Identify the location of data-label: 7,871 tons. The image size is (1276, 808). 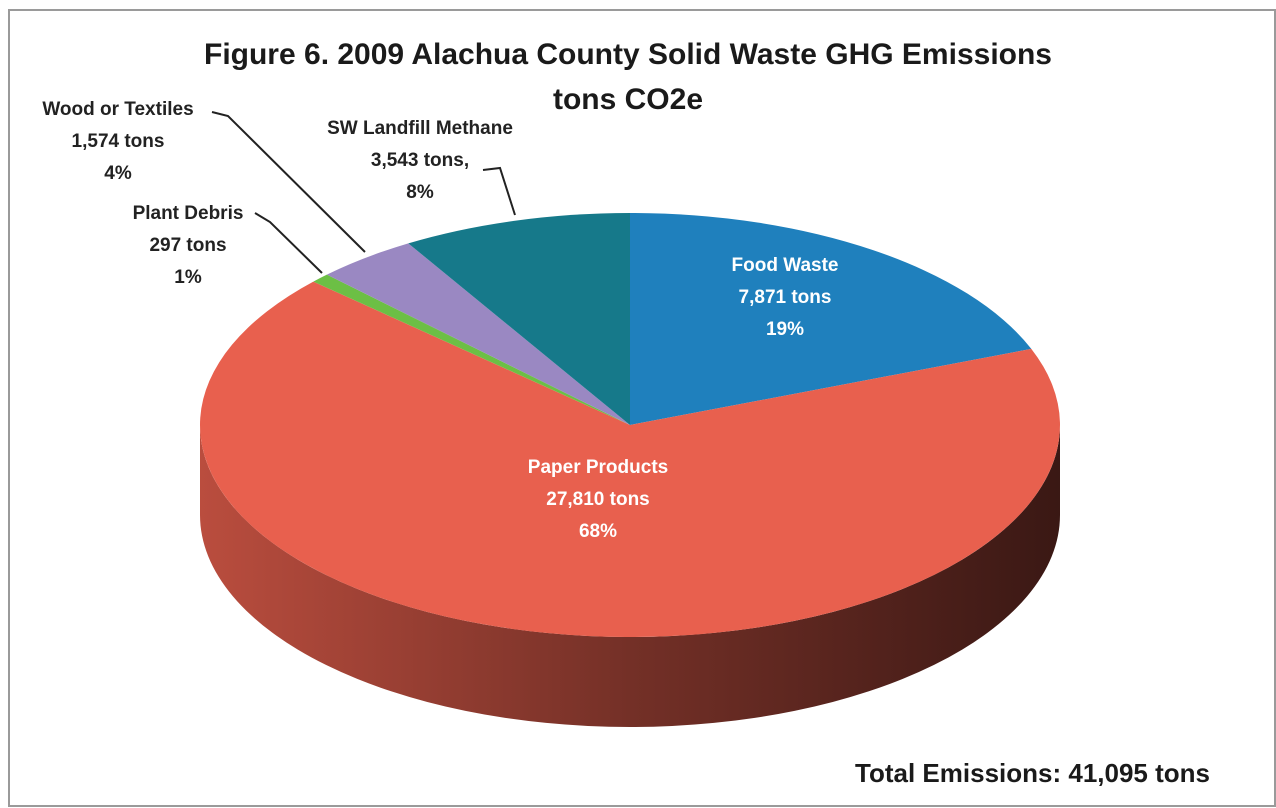
(785, 297).